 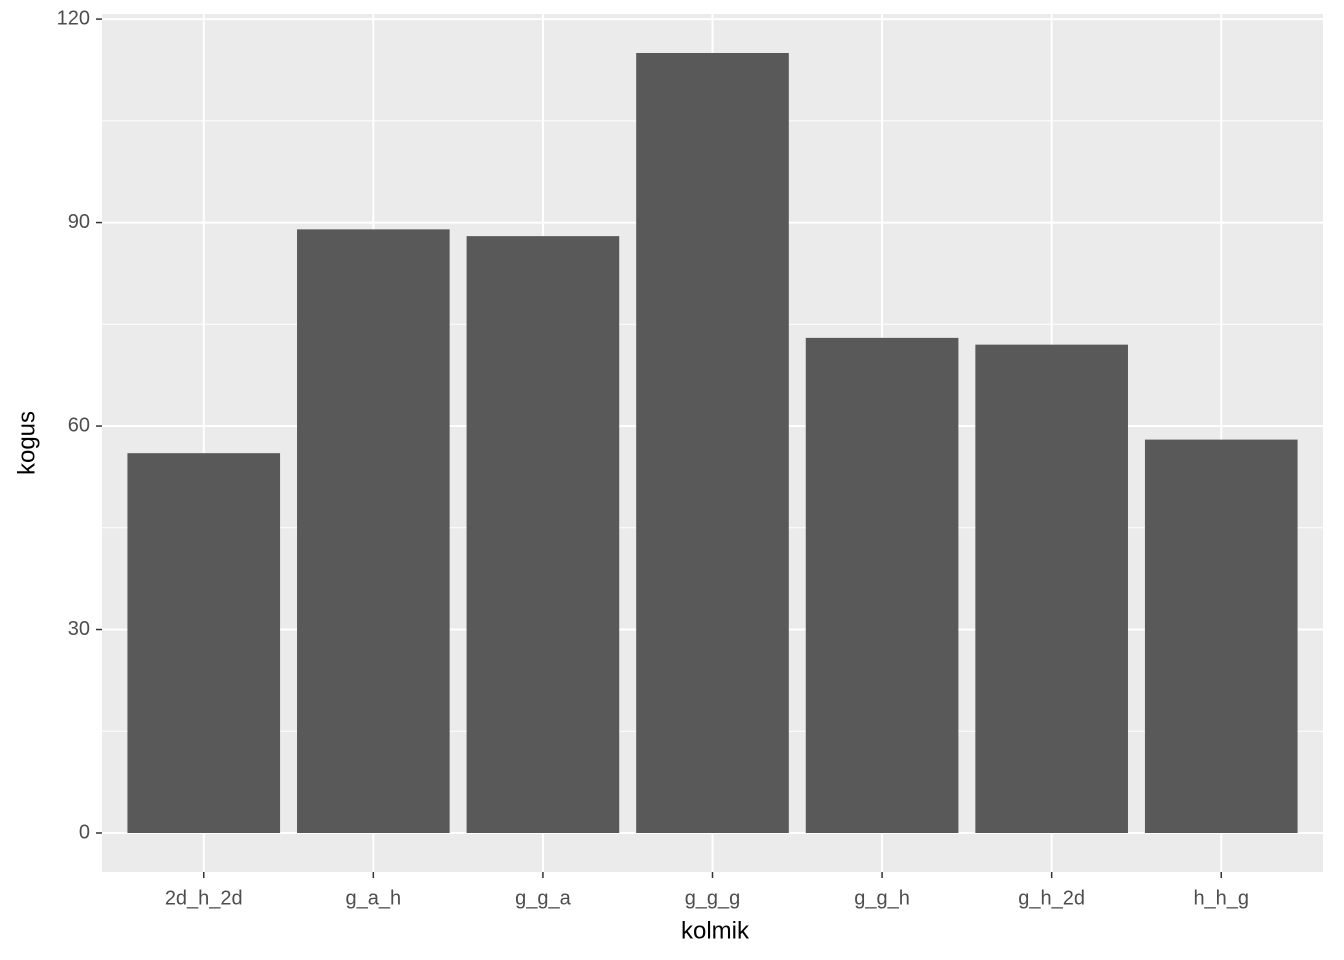 What do you see at coordinates (1051, 898) in the screenshot?
I see `x-tick-label: g_h_2d` at bounding box center [1051, 898].